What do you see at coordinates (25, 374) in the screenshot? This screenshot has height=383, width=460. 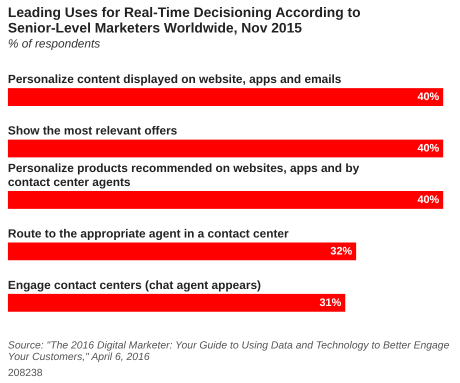 I see `text: 208238` at bounding box center [25, 374].